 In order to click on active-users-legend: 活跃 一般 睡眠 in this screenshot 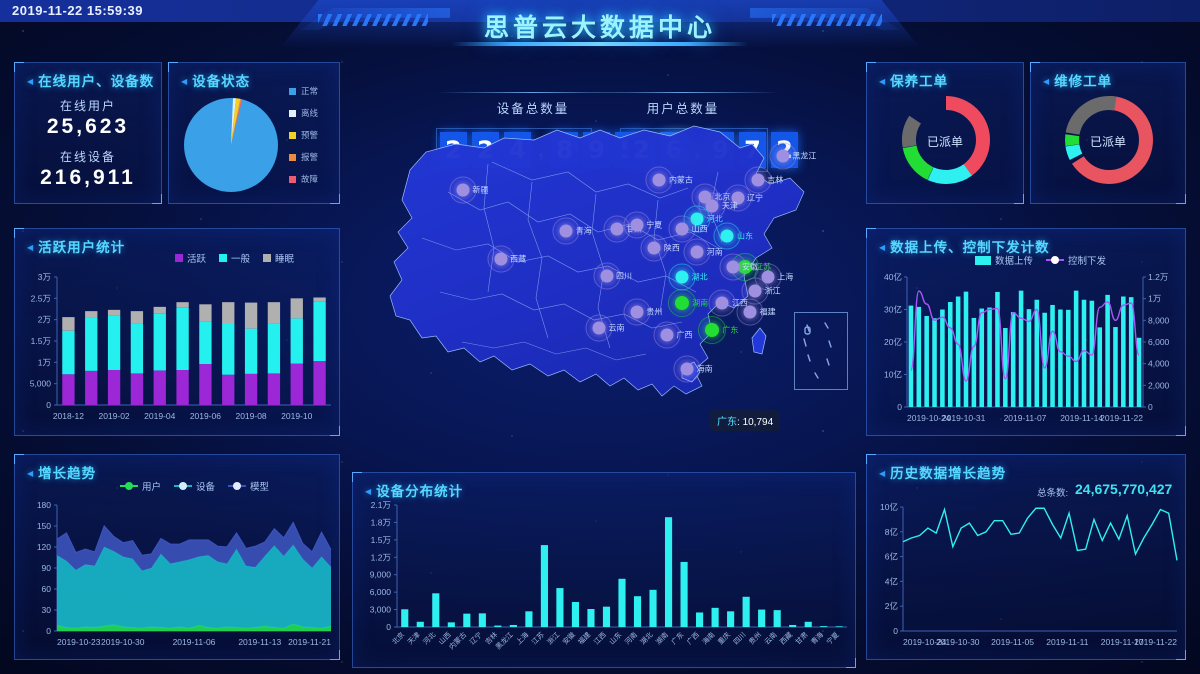, I will do `click(234, 258)`.